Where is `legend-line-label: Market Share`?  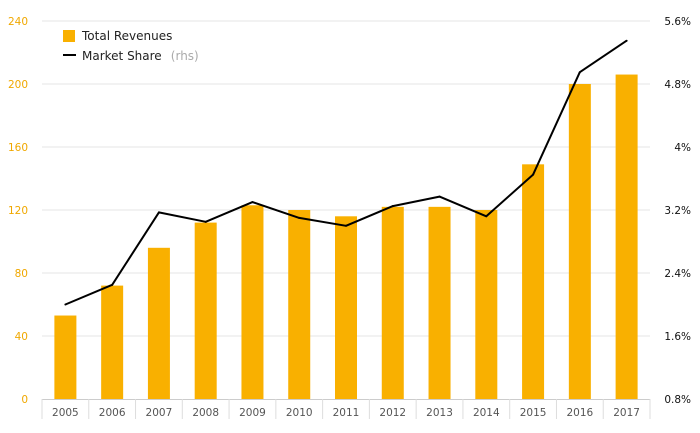
legend-line-label: Market Share is located at coordinates (122, 56).